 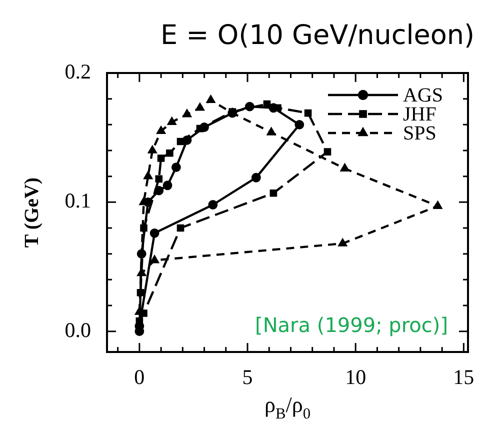 What do you see at coordinates (355, 377) in the screenshot?
I see `x-tick-label: 10` at bounding box center [355, 377].